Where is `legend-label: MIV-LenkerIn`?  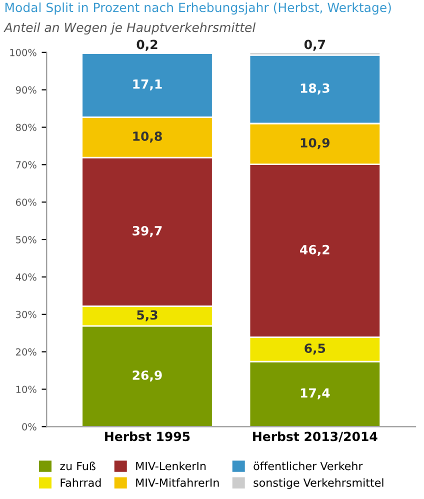
legend-label: MIV-LenkerIn is located at coordinates (171, 466).